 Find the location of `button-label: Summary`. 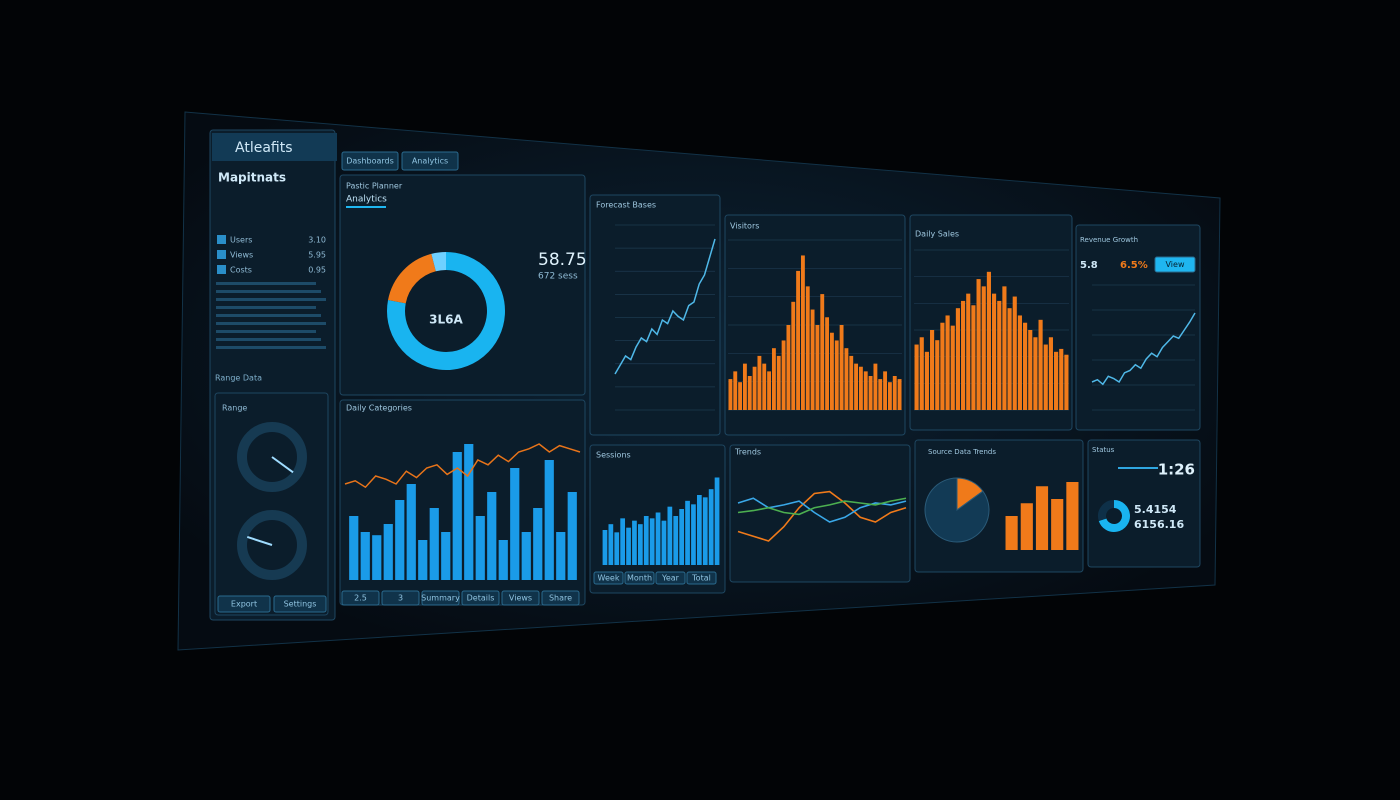

button-label: Summary is located at coordinates (440, 598).